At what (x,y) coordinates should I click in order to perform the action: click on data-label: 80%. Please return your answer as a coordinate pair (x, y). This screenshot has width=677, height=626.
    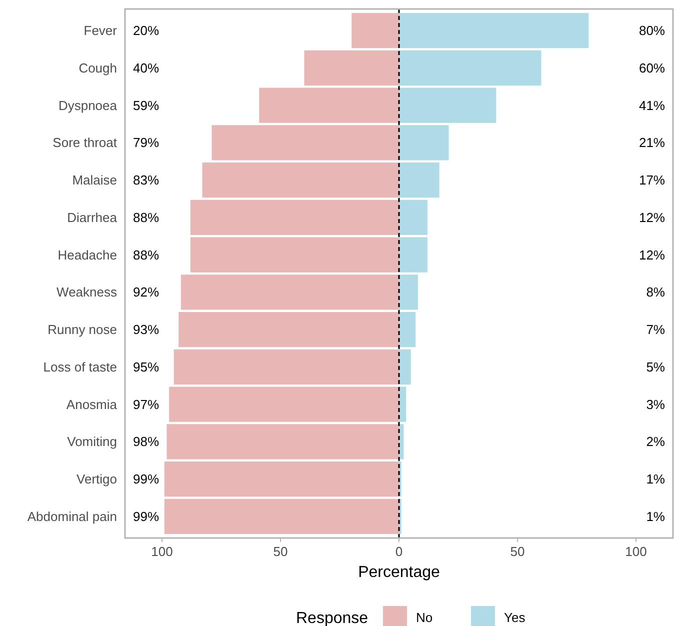
    Looking at the image, I should click on (652, 30).